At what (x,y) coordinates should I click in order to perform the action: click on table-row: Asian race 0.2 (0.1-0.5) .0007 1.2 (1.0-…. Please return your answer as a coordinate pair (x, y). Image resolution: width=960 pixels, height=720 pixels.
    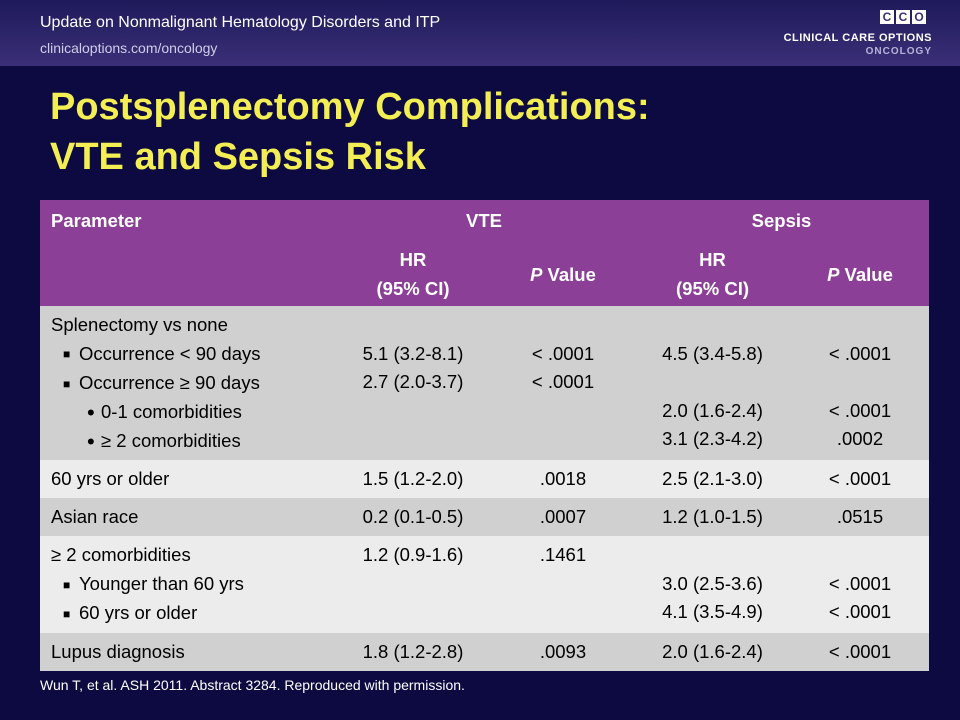
    Looking at the image, I should click on (484, 517).